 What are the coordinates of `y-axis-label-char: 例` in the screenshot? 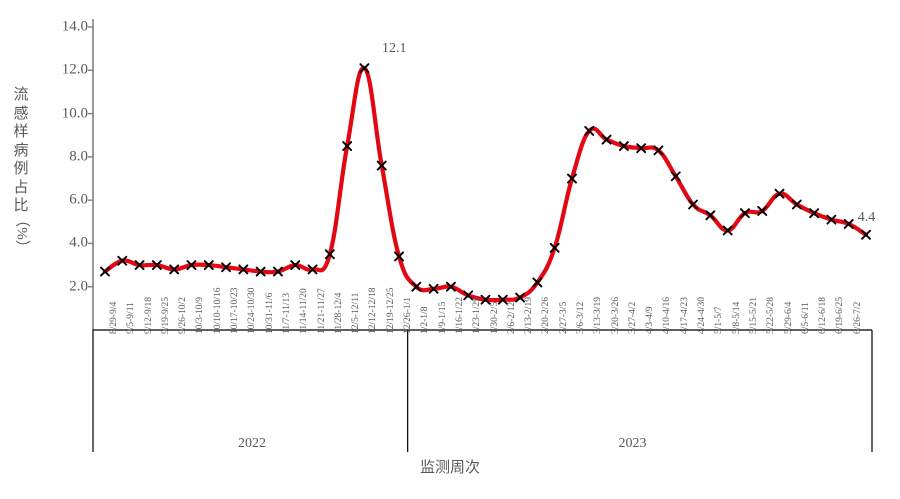 It's located at (21, 169).